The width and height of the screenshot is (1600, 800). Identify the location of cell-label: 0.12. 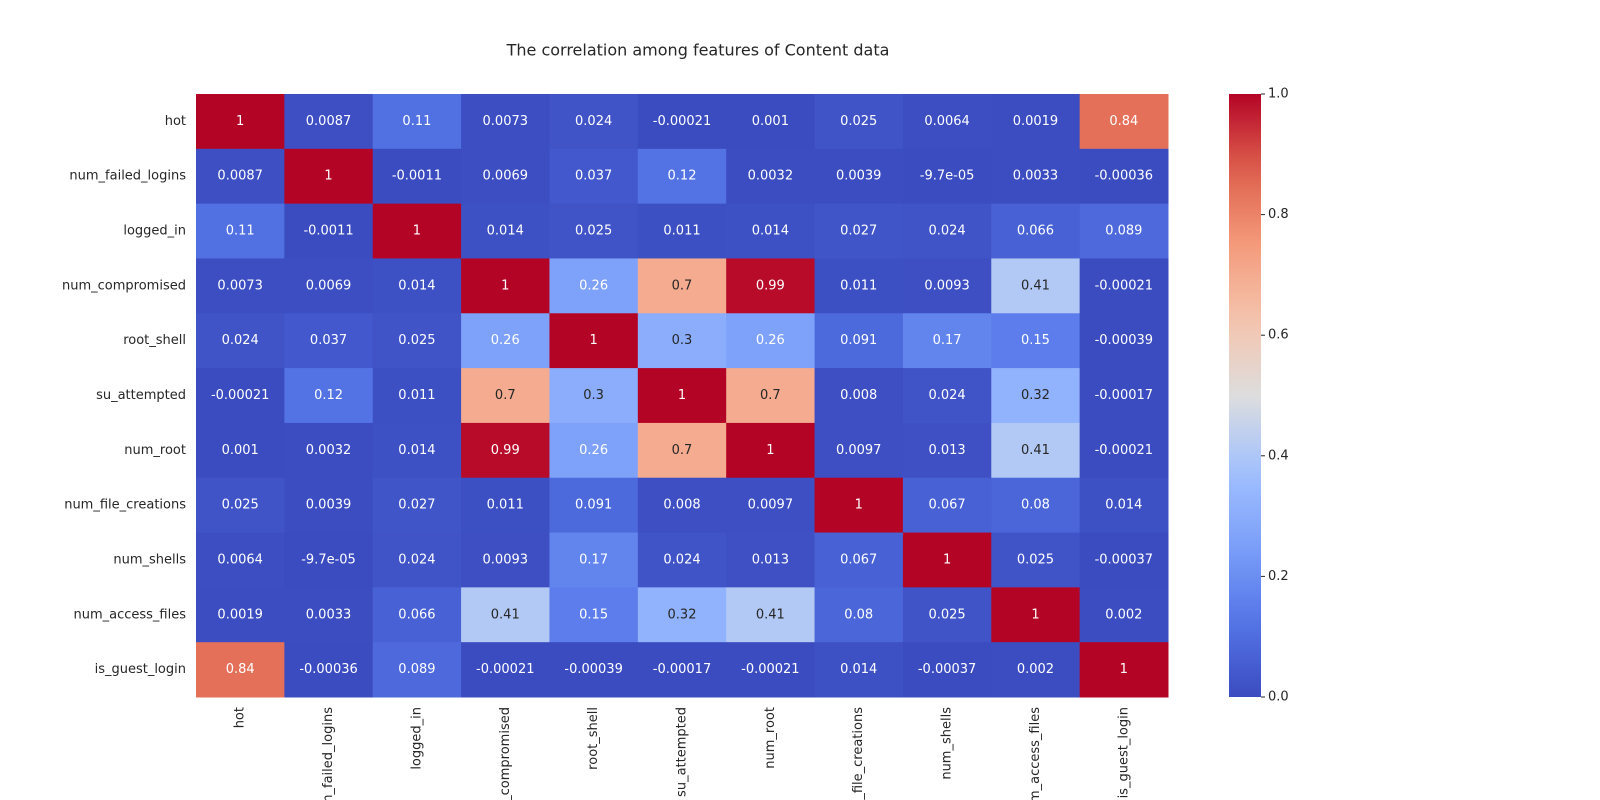
(682, 176).